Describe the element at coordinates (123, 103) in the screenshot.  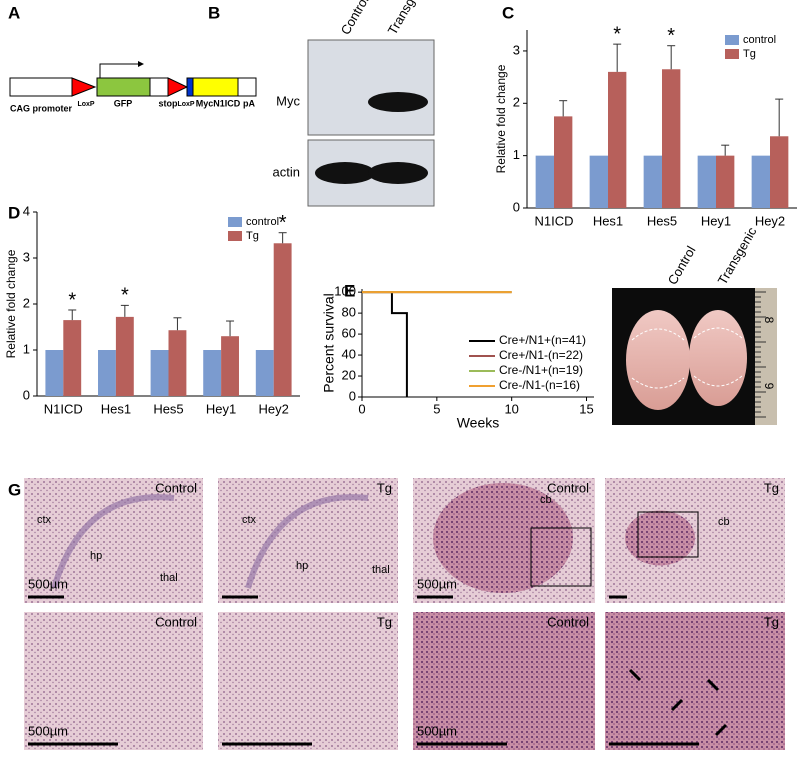
I see `construct-label: GFP` at that location.